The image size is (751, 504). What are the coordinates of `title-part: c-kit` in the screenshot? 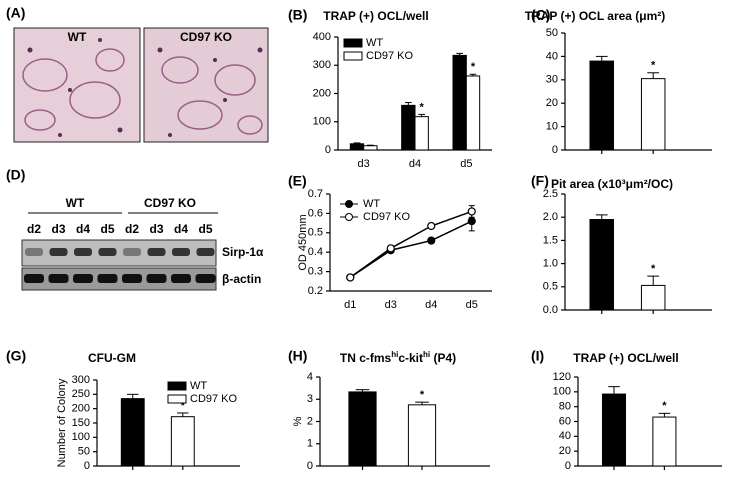 It's located at (410, 358).